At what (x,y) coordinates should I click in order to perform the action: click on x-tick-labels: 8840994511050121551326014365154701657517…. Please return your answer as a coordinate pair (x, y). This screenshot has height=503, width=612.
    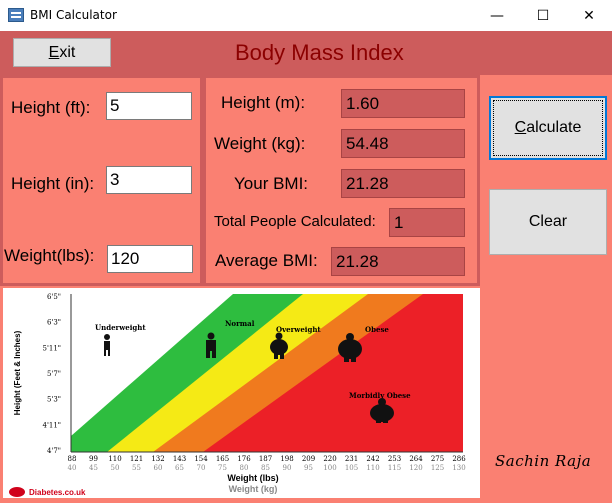
    Looking at the image, I should click on (267, 463).